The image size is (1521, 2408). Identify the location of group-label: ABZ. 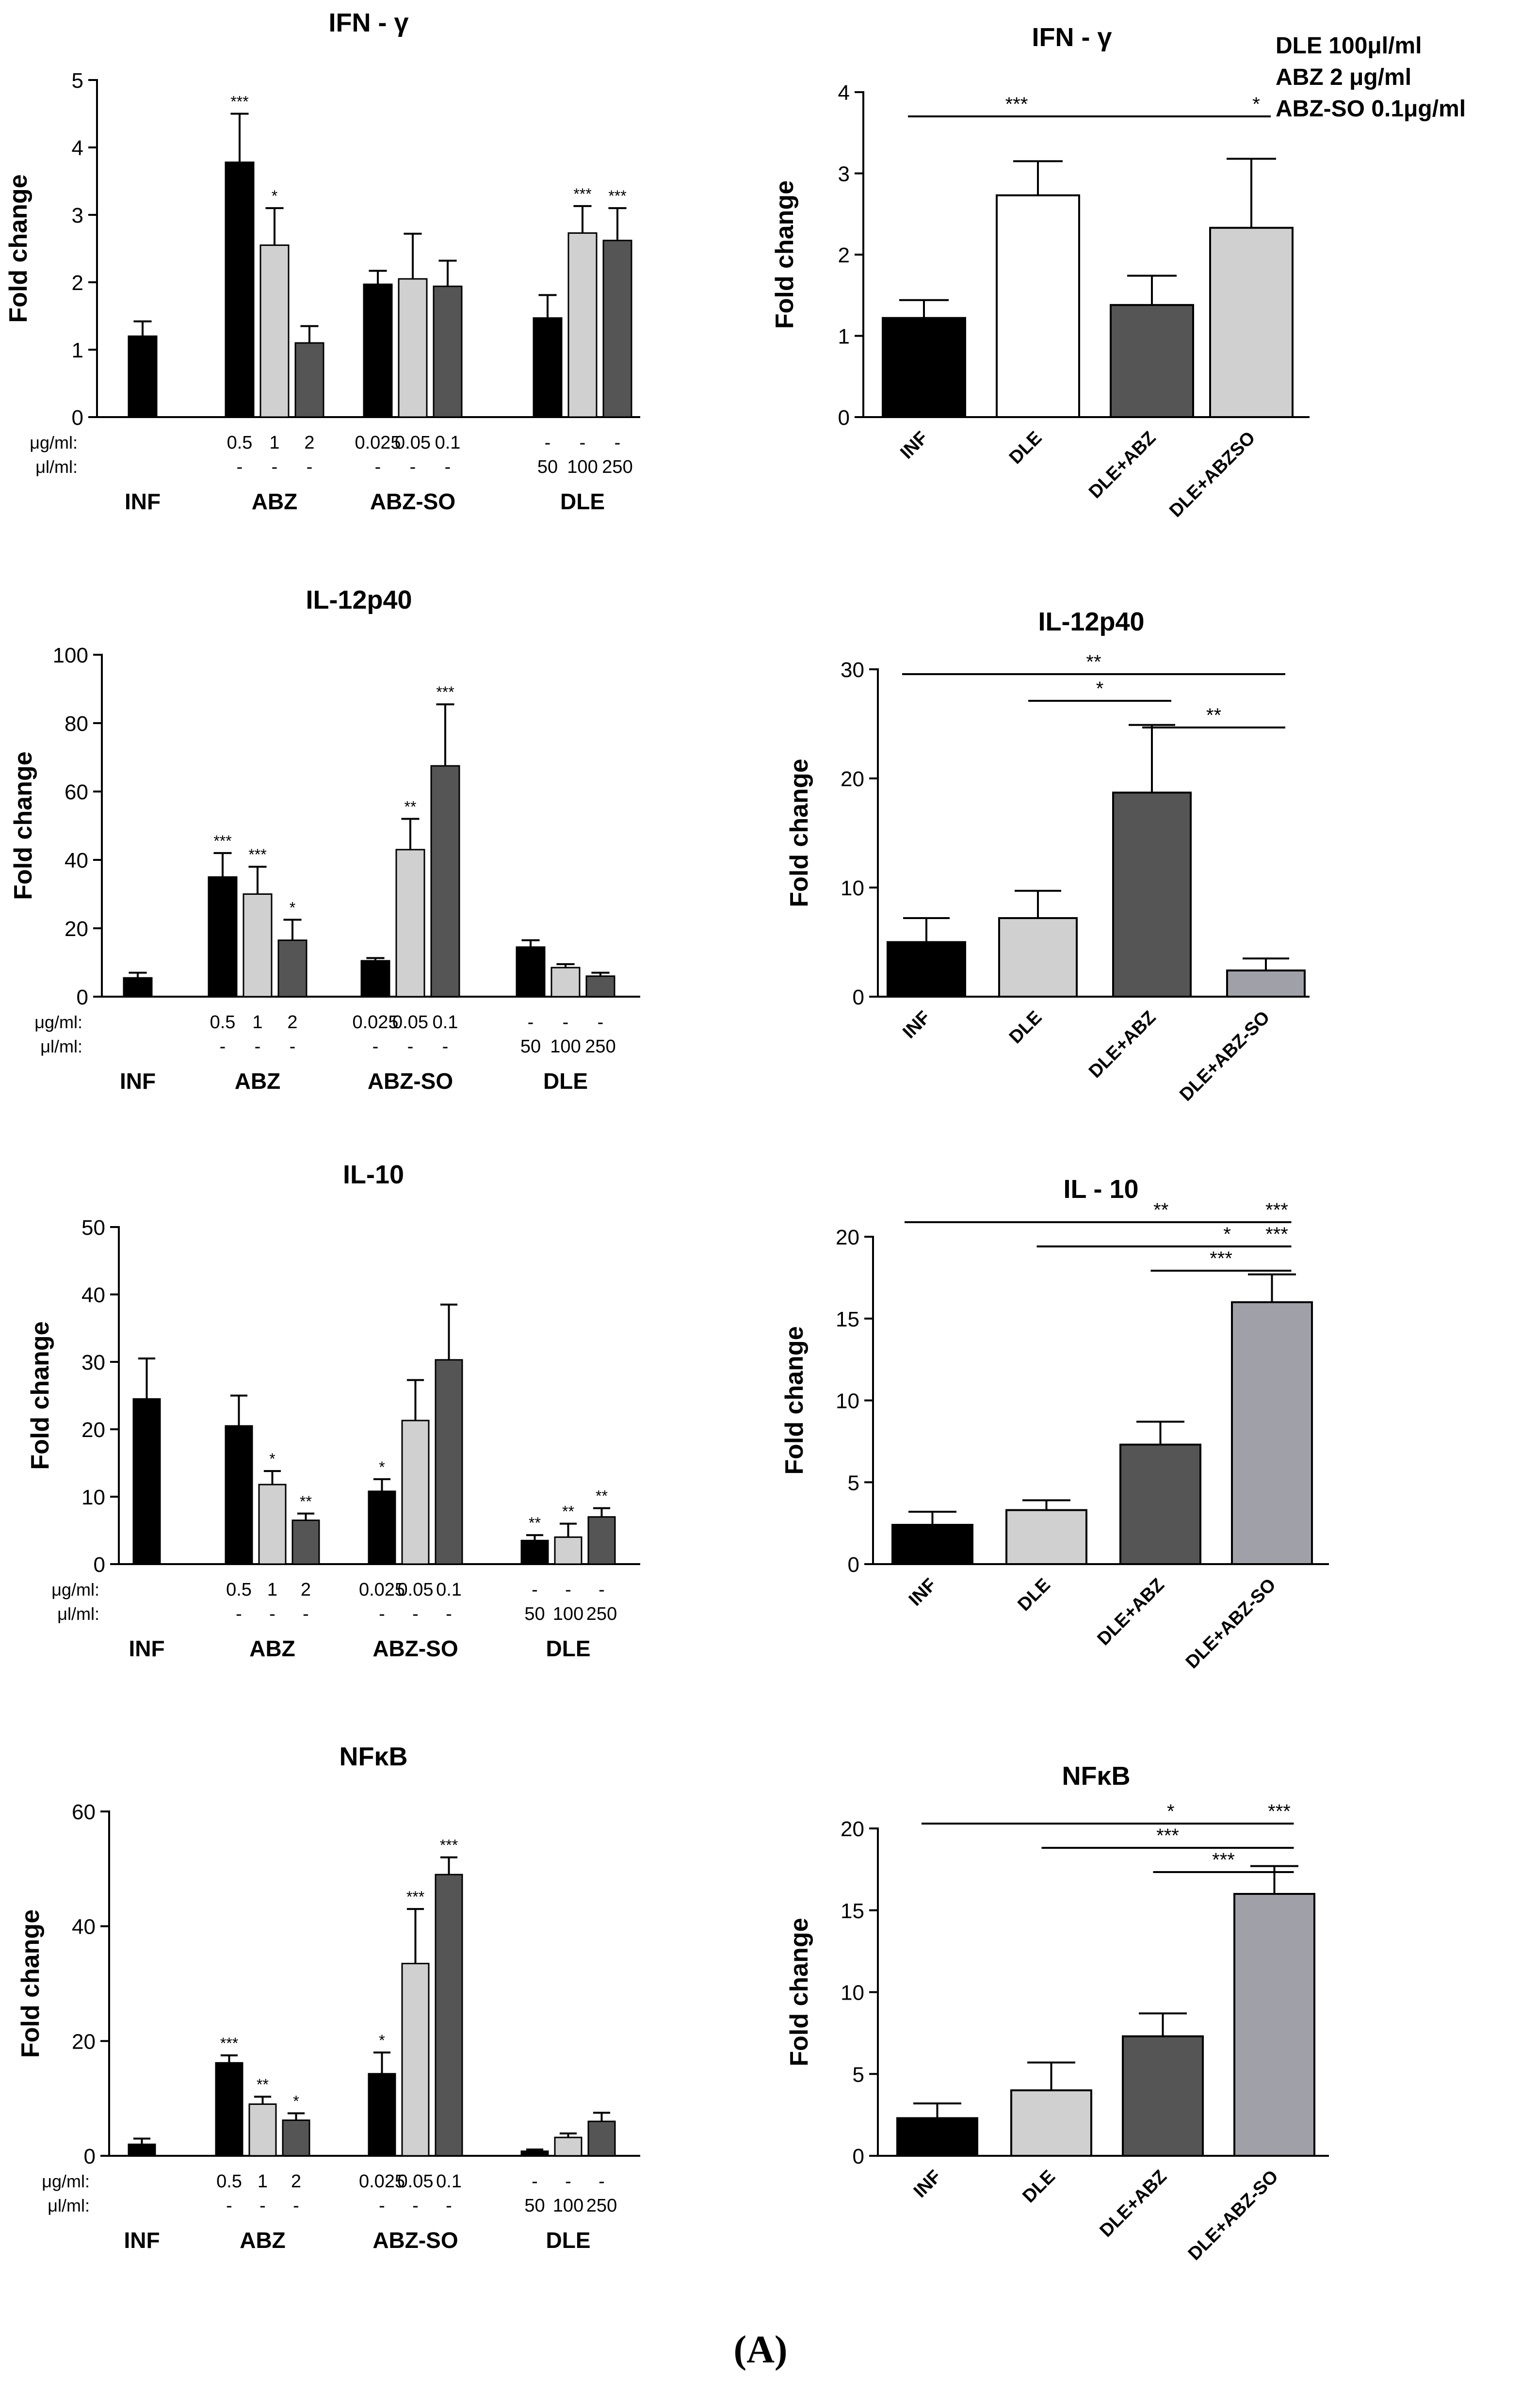
(272, 1648).